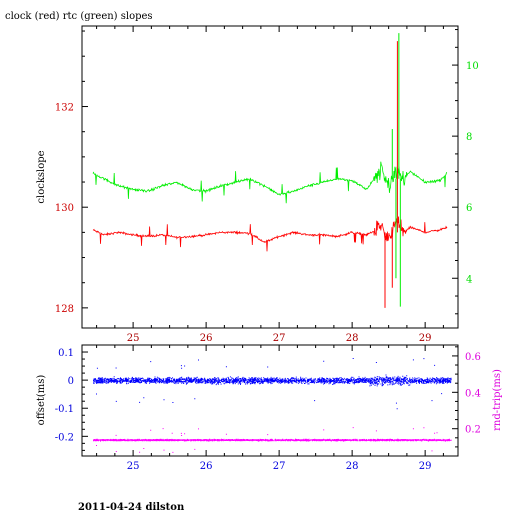 This screenshot has height=512, width=512. Describe the element at coordinates (64, 409) in the screenshot. I see `bottom-left-tick-label: -0.1` at that location.